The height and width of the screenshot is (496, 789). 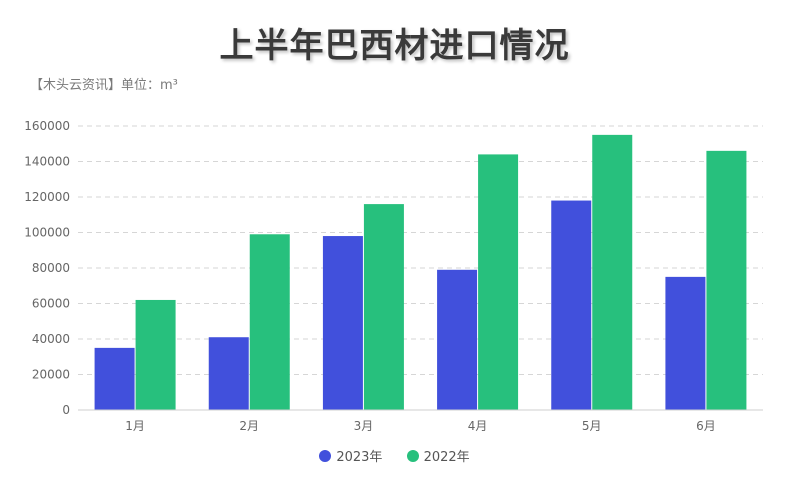 I want to click on chart-title: 上半年巴西材进口情况, so click(x=394, y=46).